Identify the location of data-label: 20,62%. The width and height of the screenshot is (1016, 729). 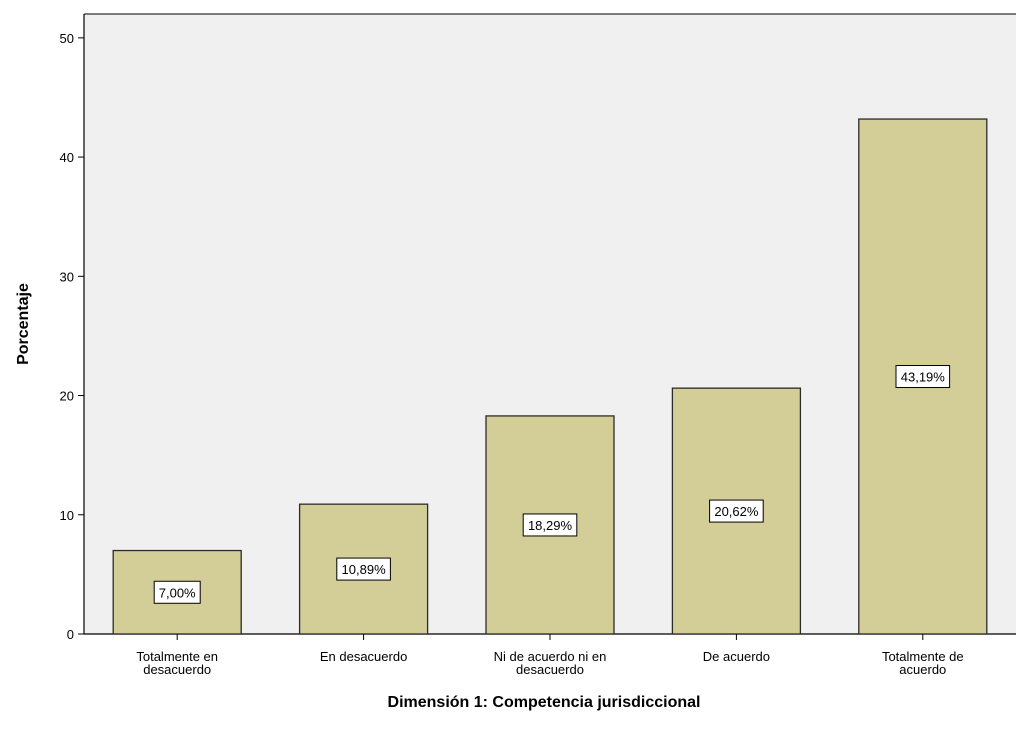
(736, 511).